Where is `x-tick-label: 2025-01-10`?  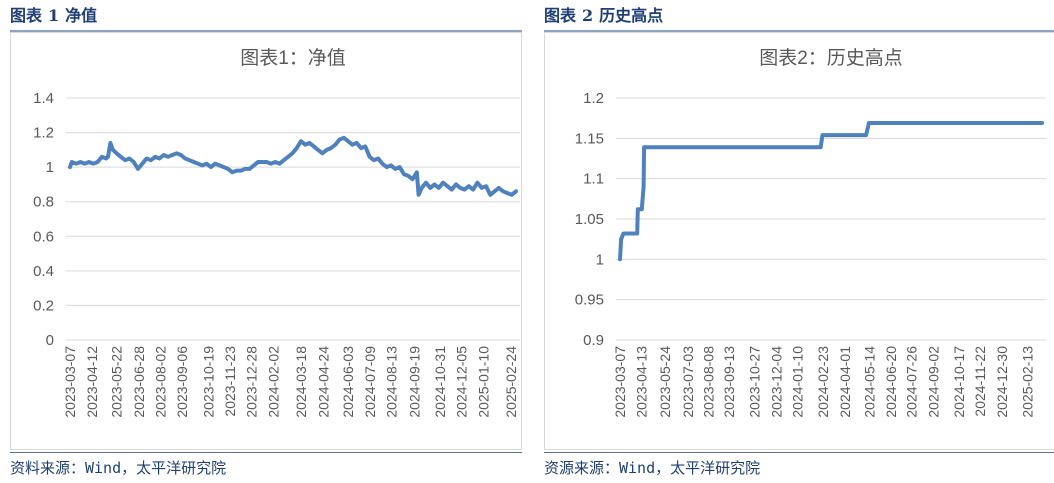
x-tick-label: 2025-01-10 is located at coordinates (484, 382).